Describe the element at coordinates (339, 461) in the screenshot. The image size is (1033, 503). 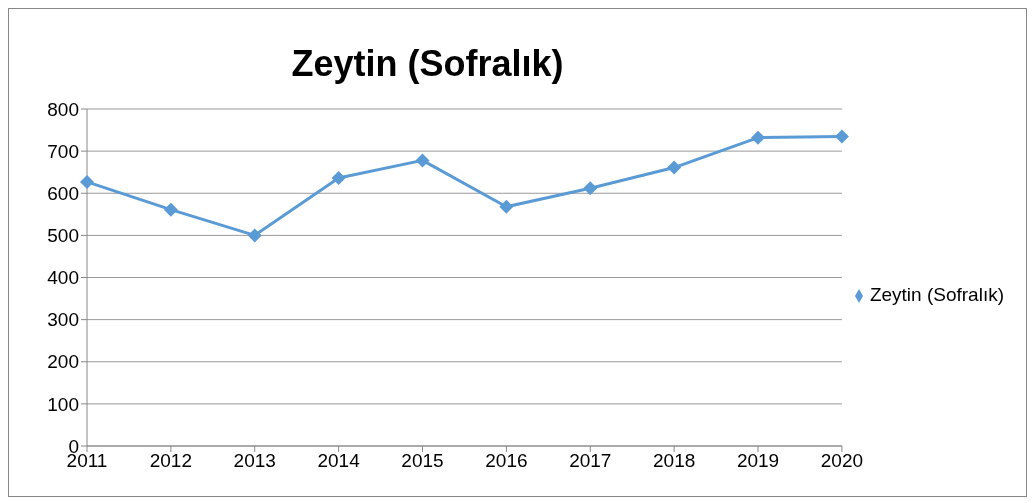
I see `x-tick-label: 2014` at that location.